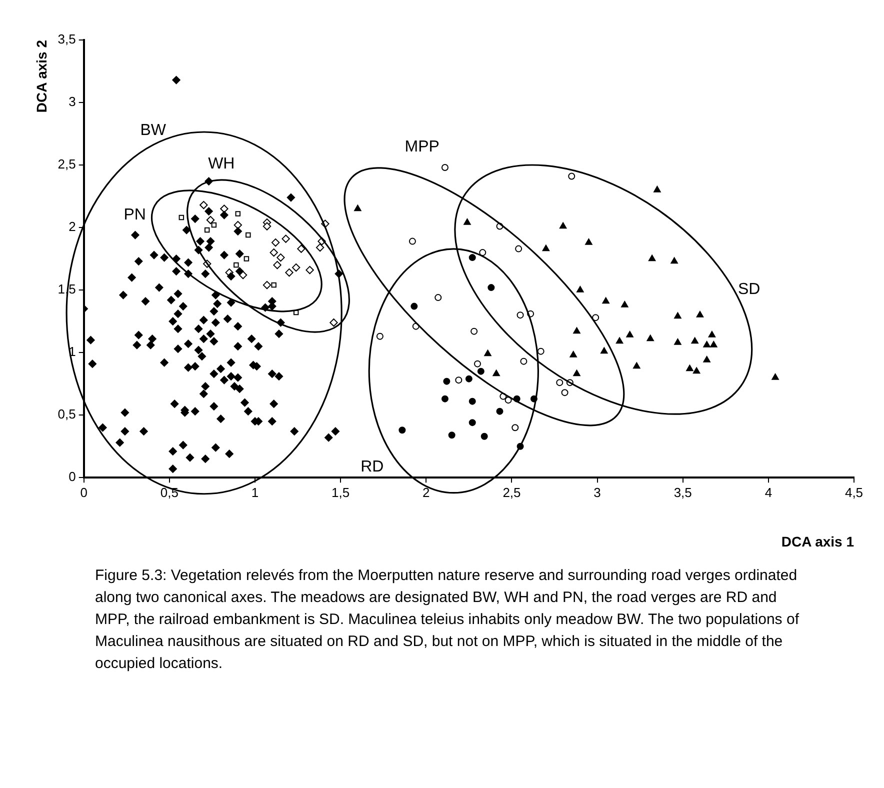  Describe the element at coordinates (67, 414) in the screenshot. I see `y-tick-label: 0,5` at that location.